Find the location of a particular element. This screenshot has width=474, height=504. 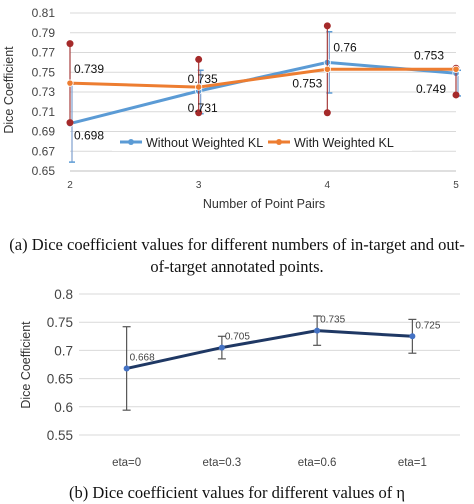

chart-b-series is located at coordinates (269, 363).